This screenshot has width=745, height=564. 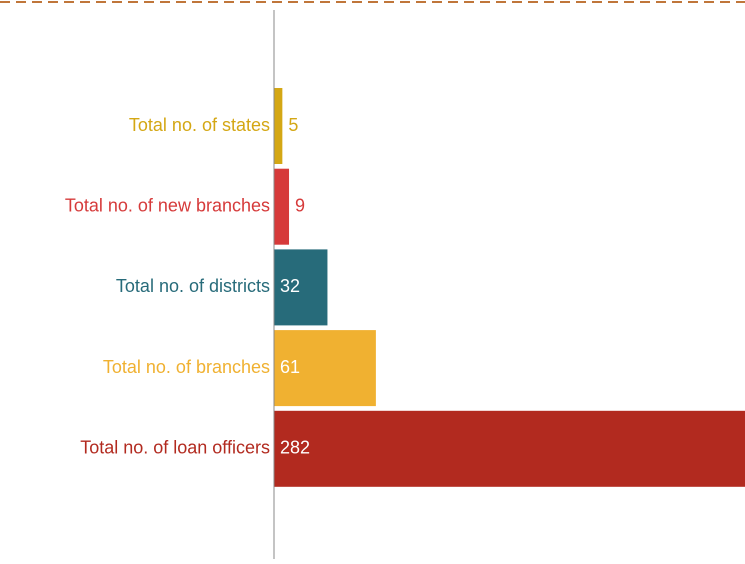 What do you see at coordinates (290, 367) in the screenshot?
I see `value-label: 61` at bounding box center [290, 367].